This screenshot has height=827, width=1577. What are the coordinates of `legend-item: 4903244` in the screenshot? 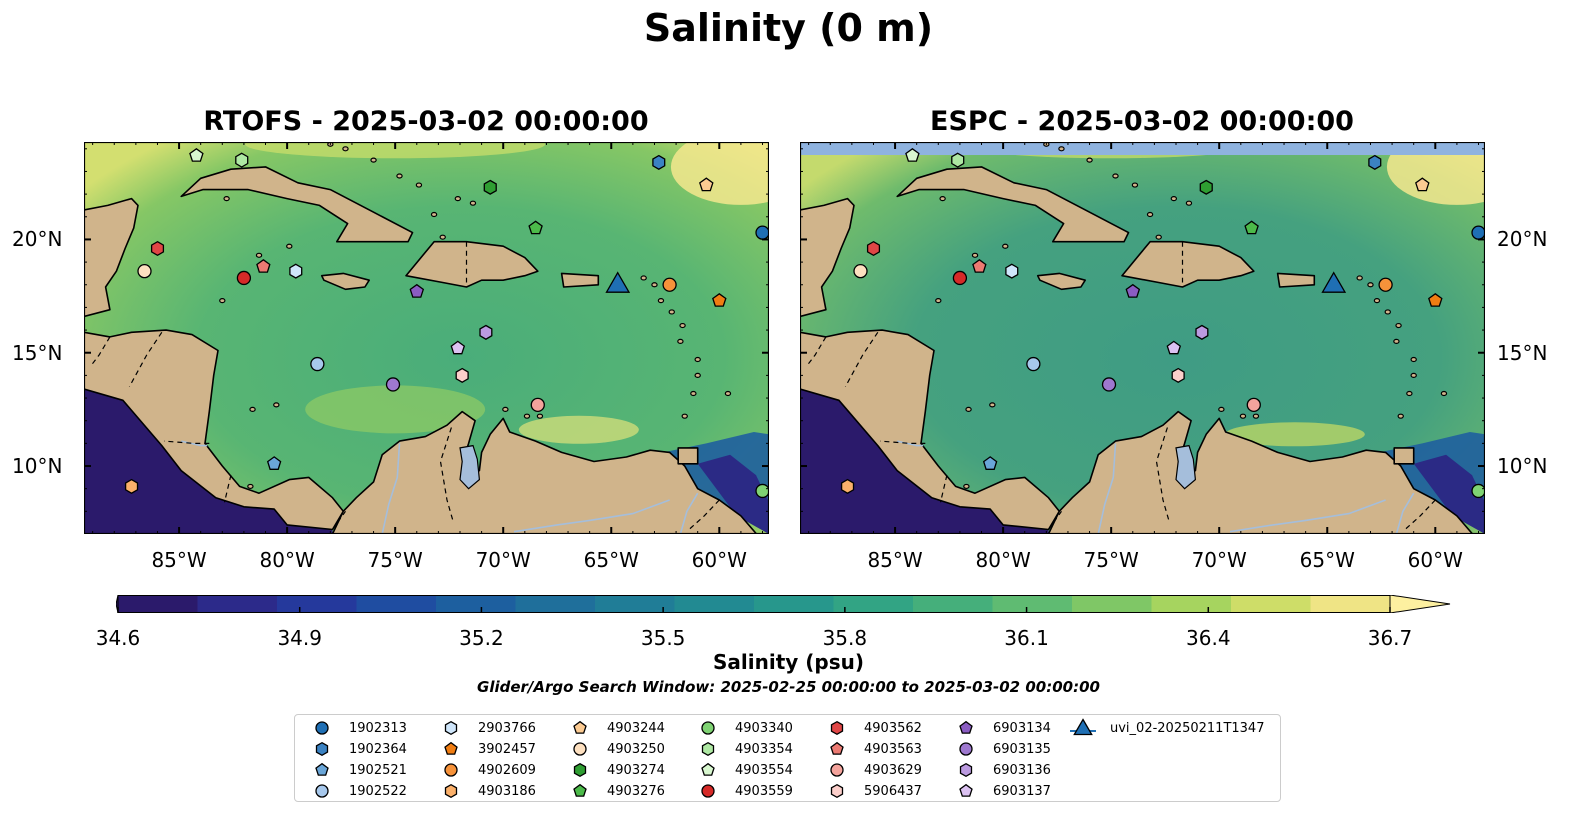 It's located at (616, 728).